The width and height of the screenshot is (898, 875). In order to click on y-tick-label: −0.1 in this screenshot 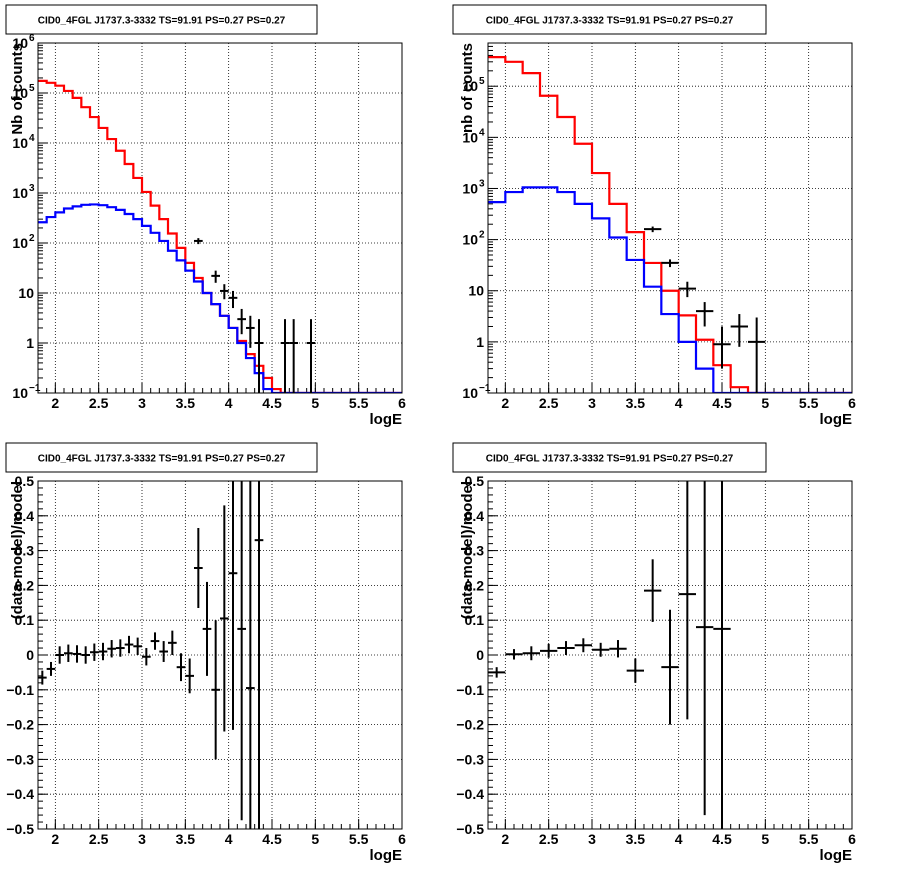, I will do `click(20, 690)`.